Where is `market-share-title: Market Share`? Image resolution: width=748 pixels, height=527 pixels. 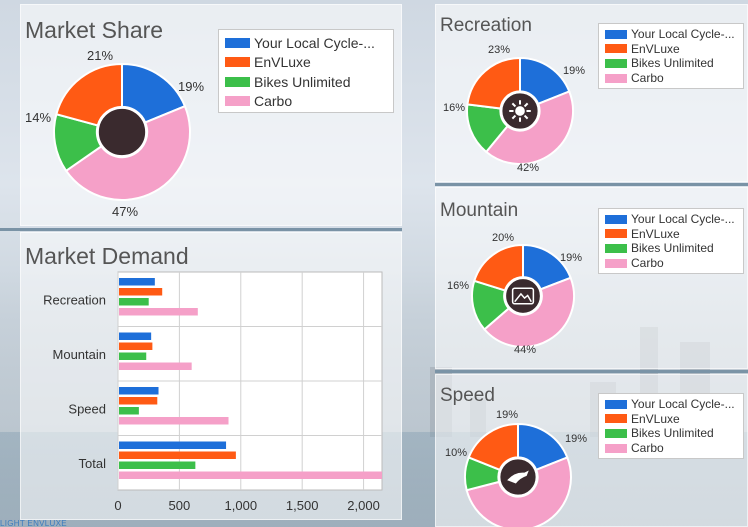
market-share-title: Market Share is located at coordinates (94, 30).